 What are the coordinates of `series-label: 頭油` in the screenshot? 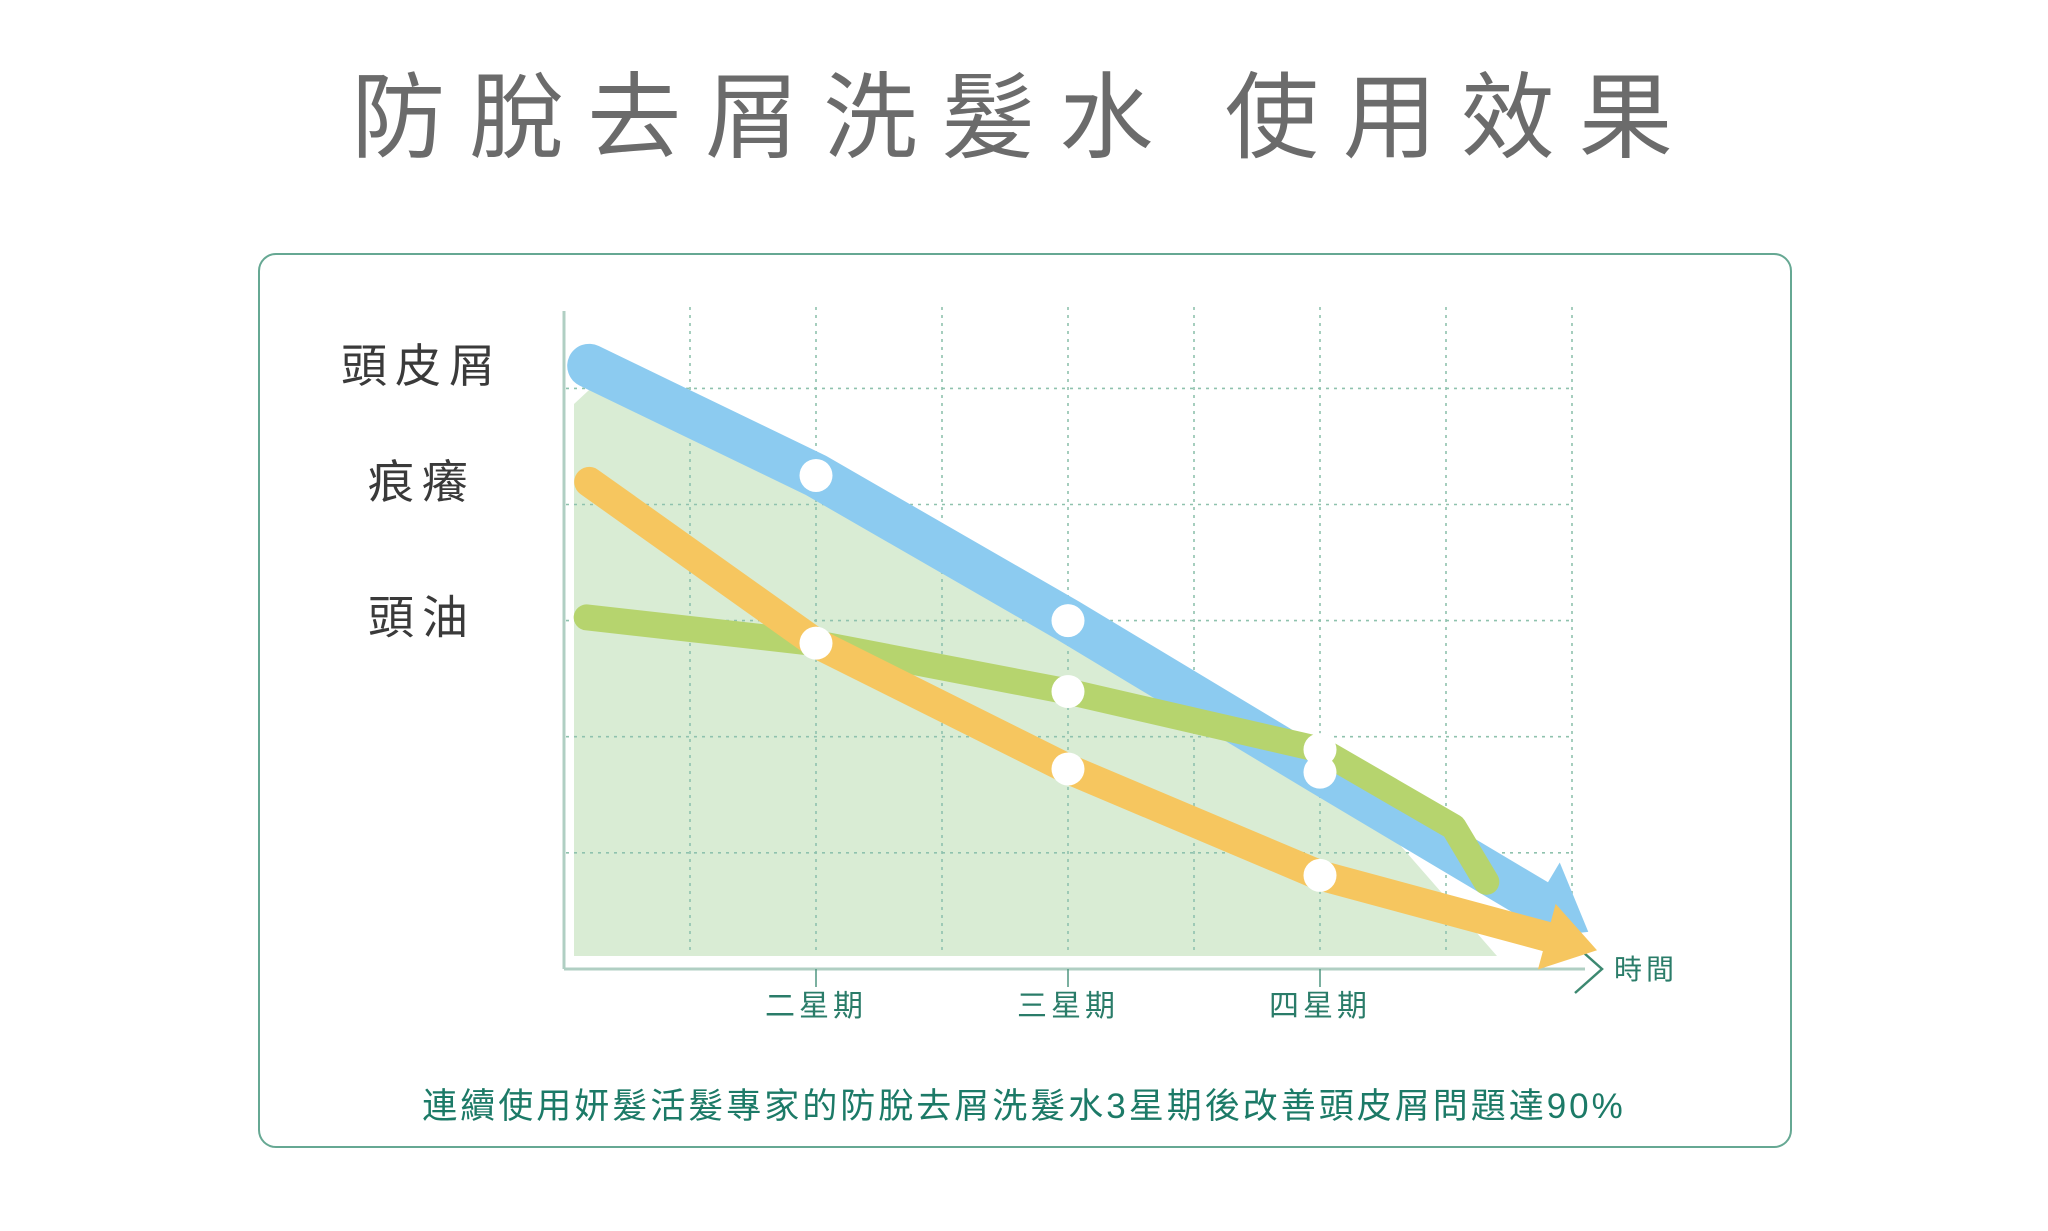 It's located at (422, 617).